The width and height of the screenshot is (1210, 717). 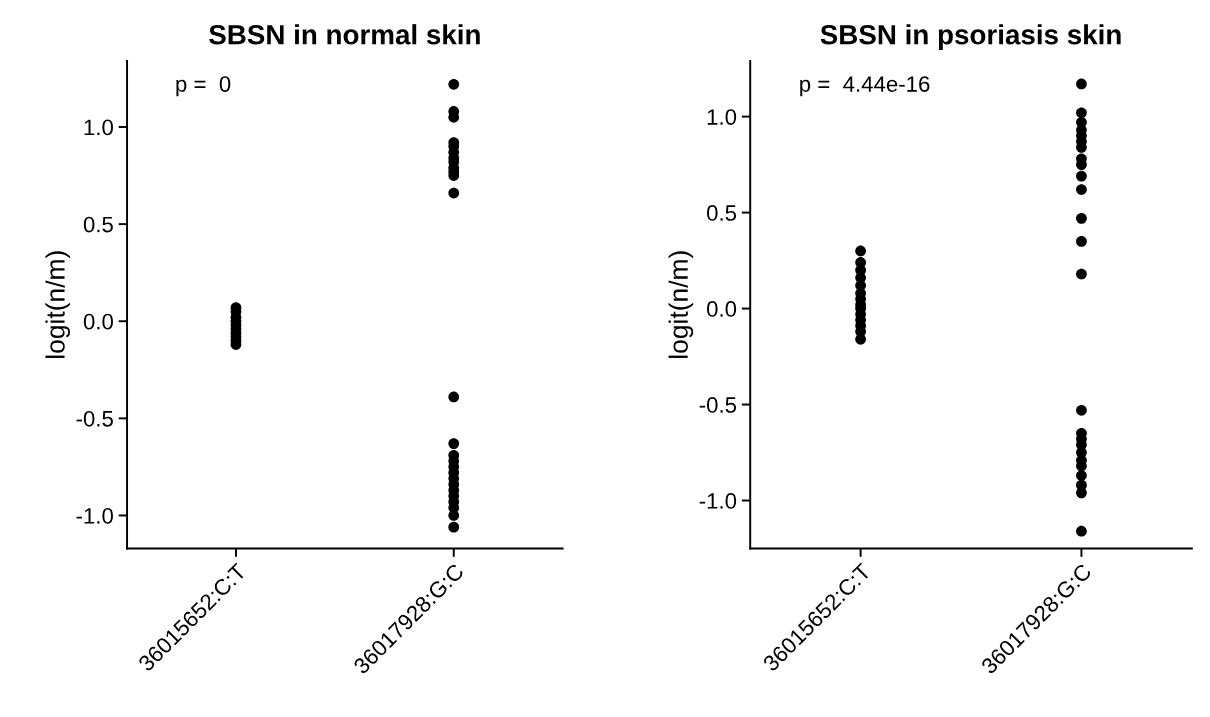 I want to click on chart-title: SBSN in psoriasis skin, so click(x=970, y=37).